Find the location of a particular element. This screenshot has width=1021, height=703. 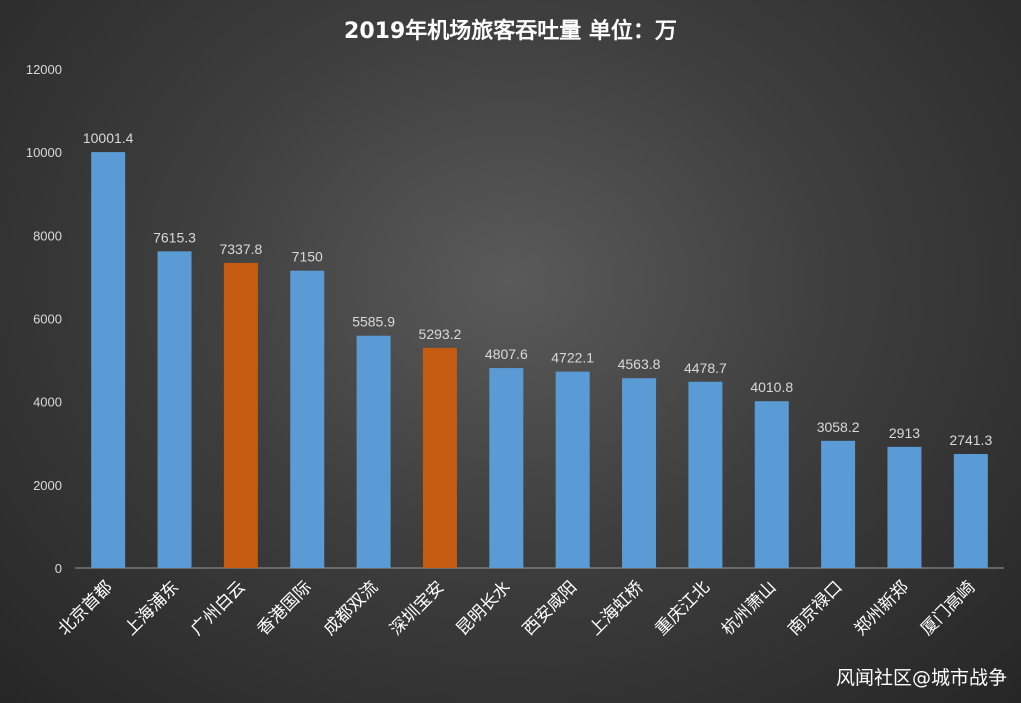

data-label: 4478.7 is located at coordinates (705, 368).